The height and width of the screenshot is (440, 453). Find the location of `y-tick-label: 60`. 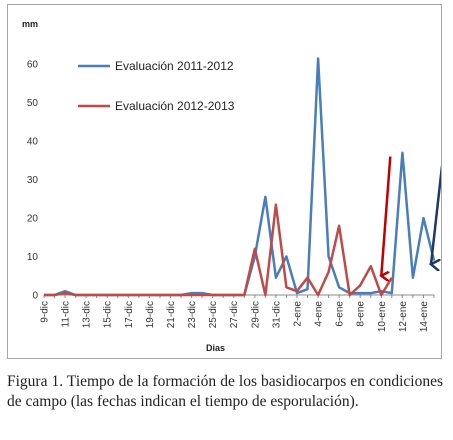

y-tick-label: 60 is located at coordinates (33, 65).